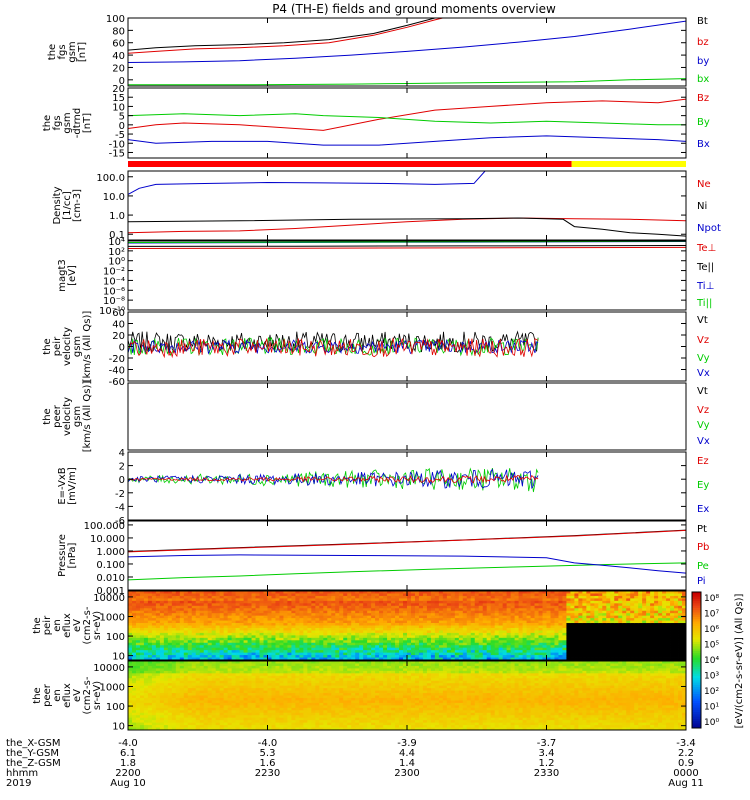 This screenshot has width=750, height=800. What do you see at coordinates (407, 540) in the screenshot?
I see `series-line-Pt` at bounding box center [407, 540].